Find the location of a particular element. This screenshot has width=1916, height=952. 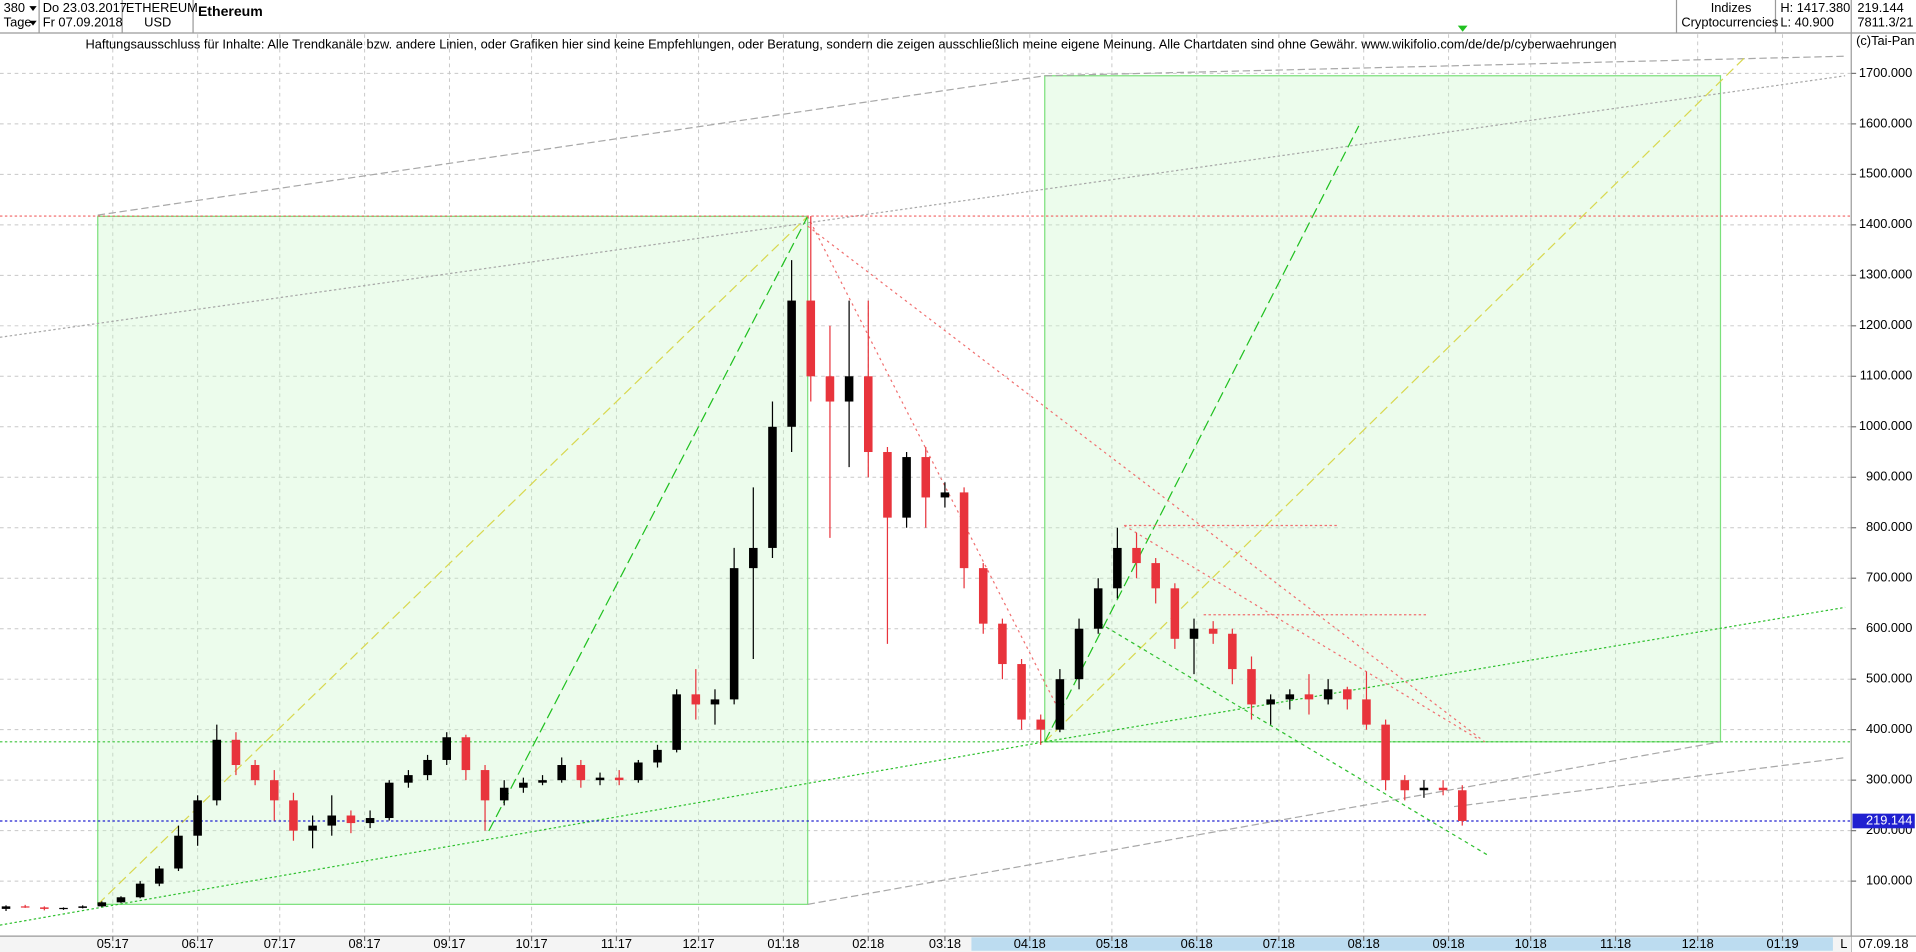

copyright: (c)Tai-Pan is located at coordinates (1885, 40).